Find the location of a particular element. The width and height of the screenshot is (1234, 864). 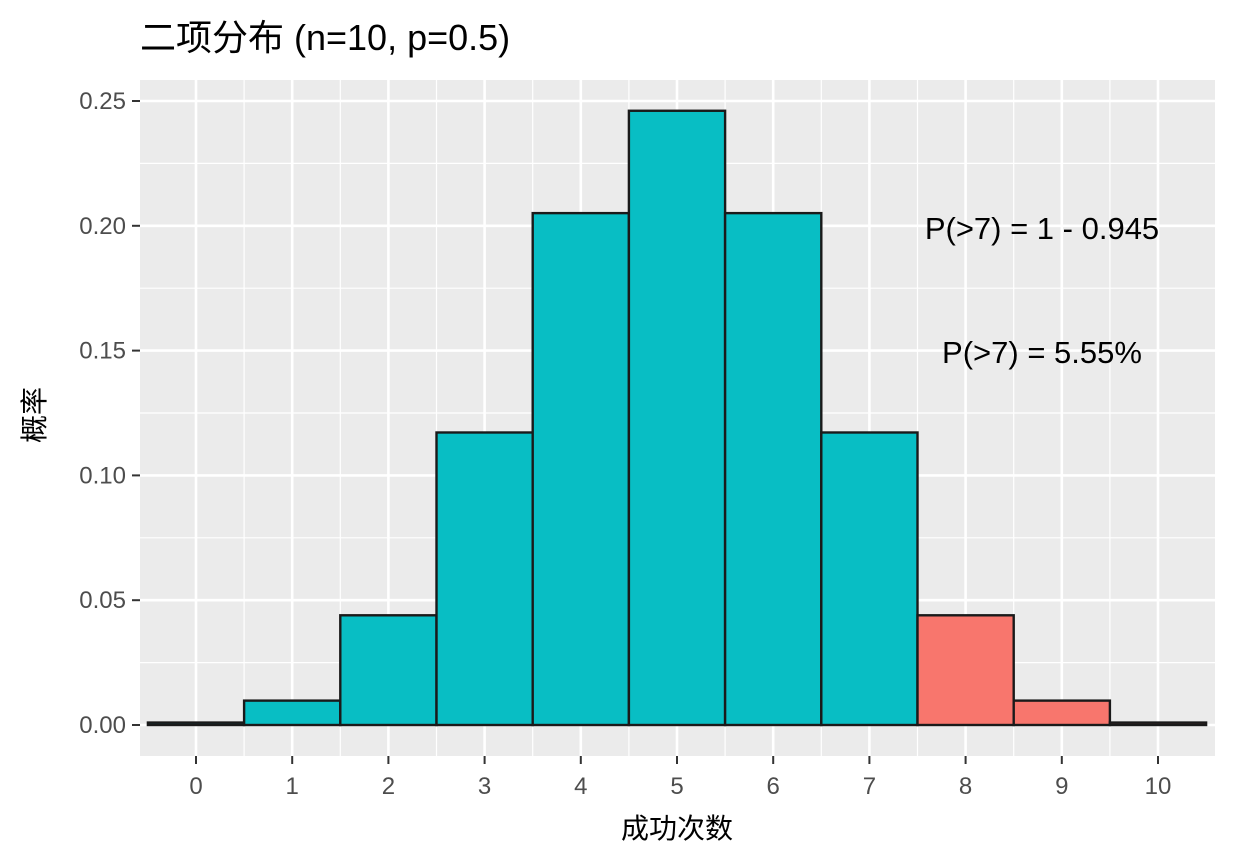

x-tick-label: 5 is located at coordinates (676, 786).